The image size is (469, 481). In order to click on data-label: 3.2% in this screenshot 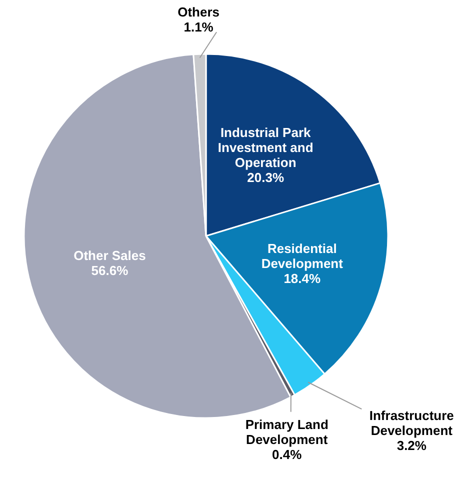, I will do `click(411, 446)`.